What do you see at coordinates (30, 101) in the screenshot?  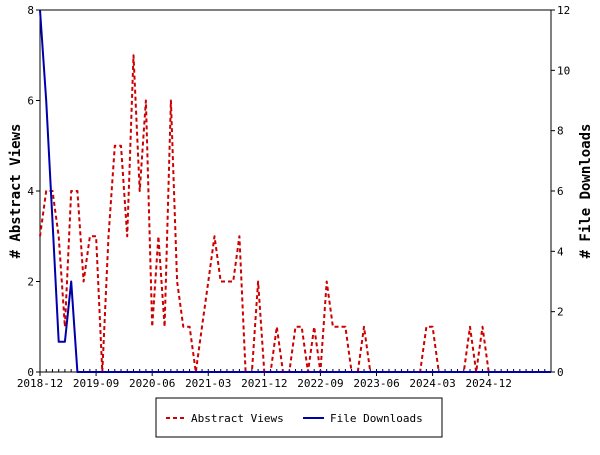 I see `y-left-tick-label: 6` at bounding box center [30, 101].